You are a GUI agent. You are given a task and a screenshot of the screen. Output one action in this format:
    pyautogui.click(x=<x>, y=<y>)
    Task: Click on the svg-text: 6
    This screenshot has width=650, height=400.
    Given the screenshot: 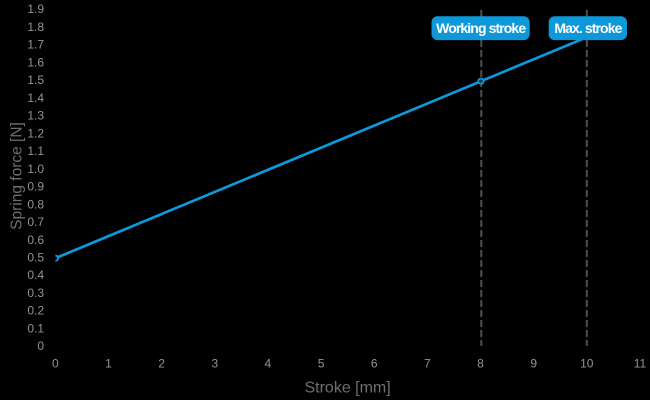 What is the action you would take?
    pyautogui.click(x=374, y=364)
    